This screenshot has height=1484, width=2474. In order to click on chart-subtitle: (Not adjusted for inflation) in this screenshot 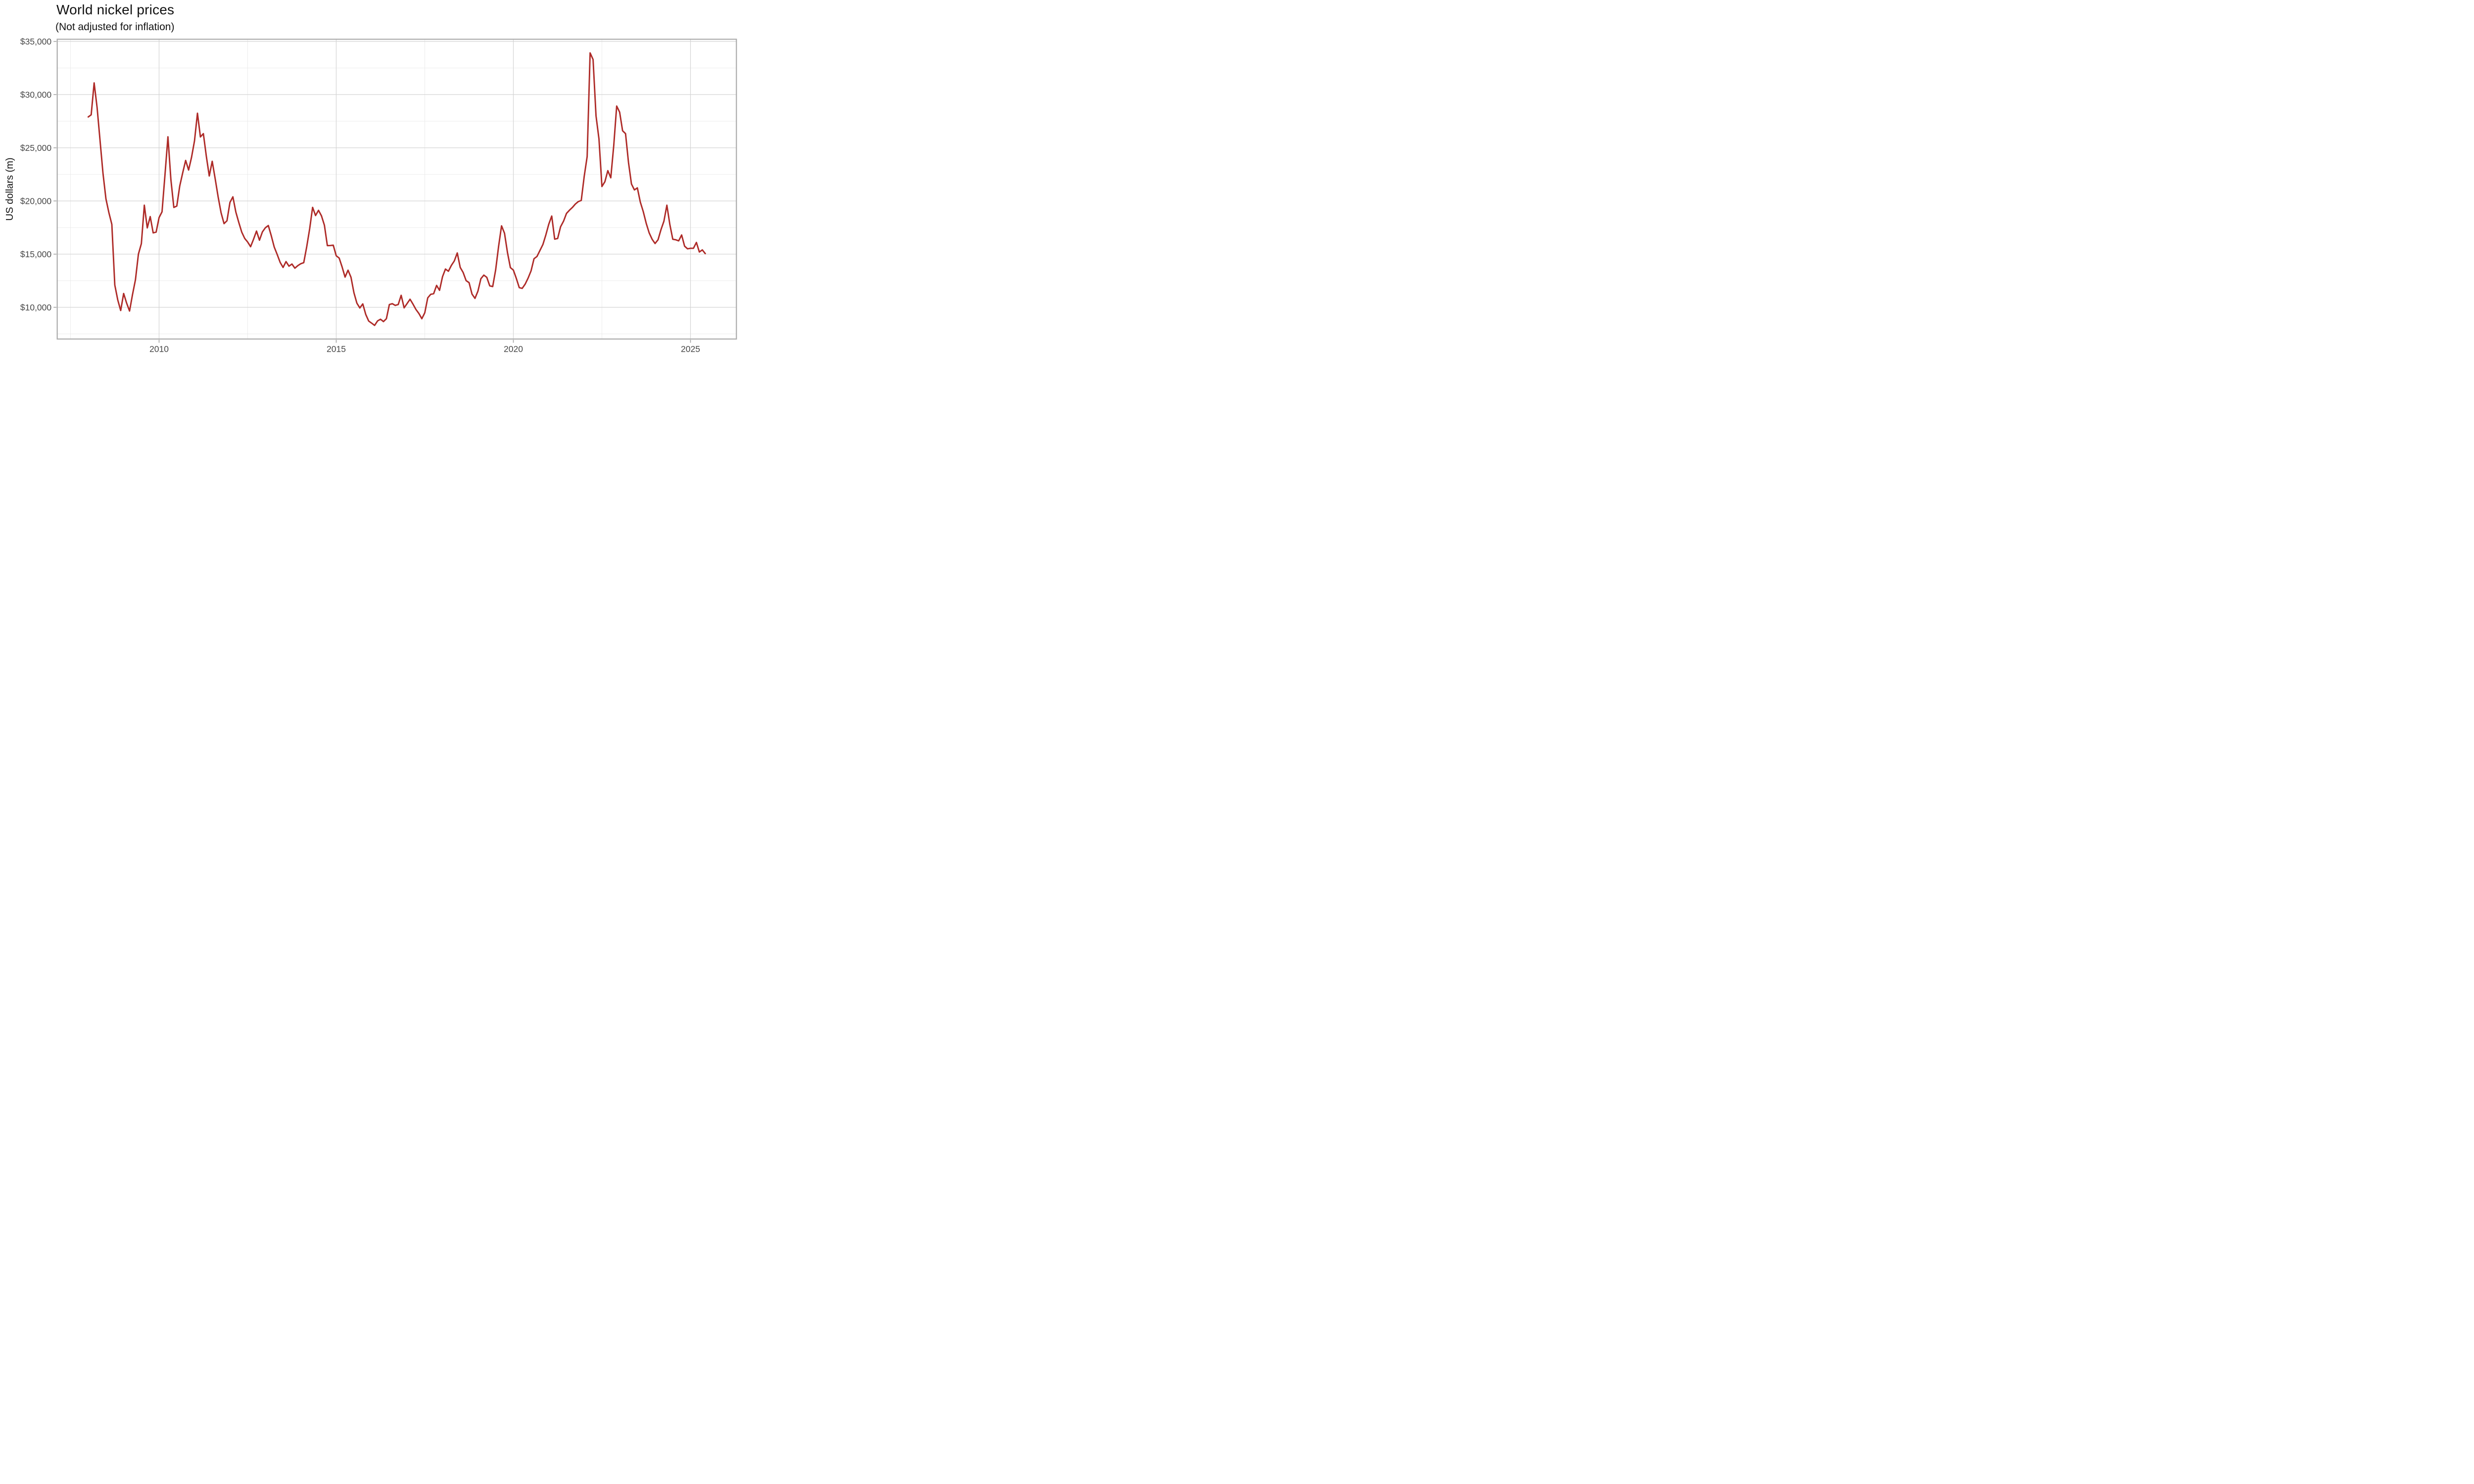, I will do `click(115, 27)`.